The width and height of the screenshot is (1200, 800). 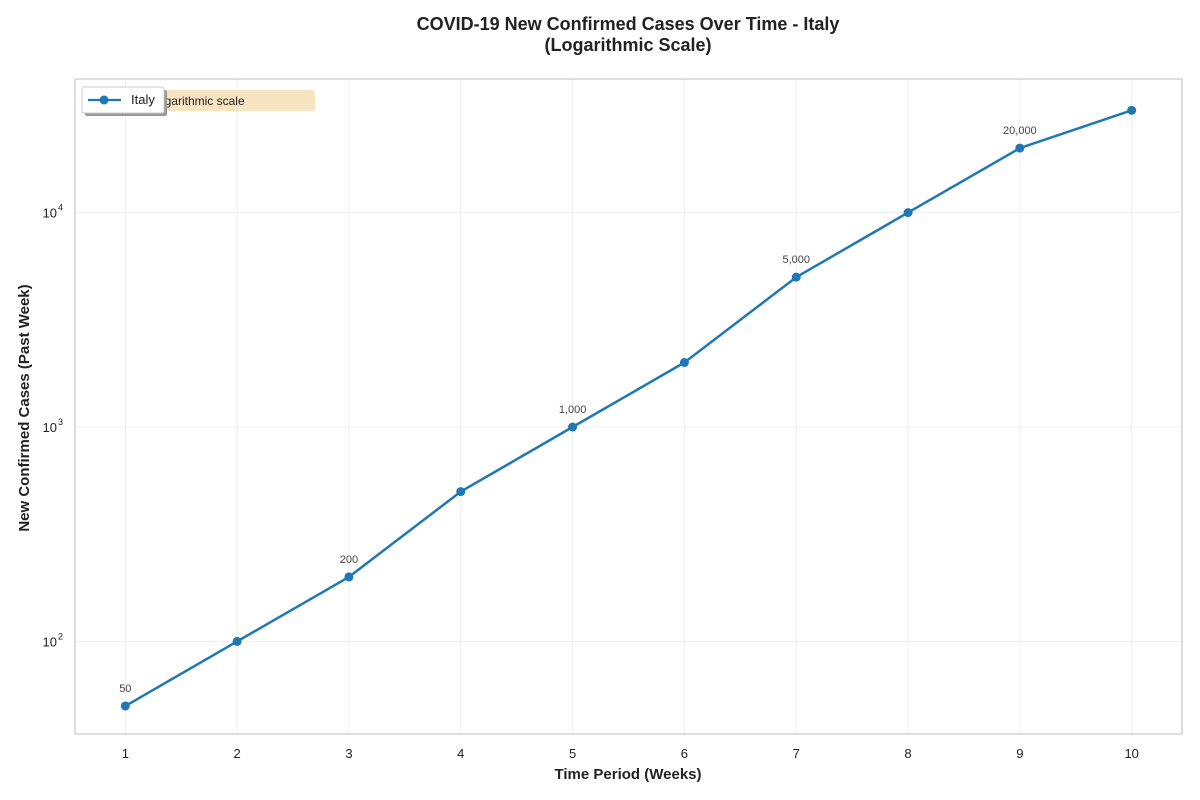 What do you see at coordinates (143, 99) in the screenshot?
I see `legend-item-italy: Italy` at bounding box center [143, 99].